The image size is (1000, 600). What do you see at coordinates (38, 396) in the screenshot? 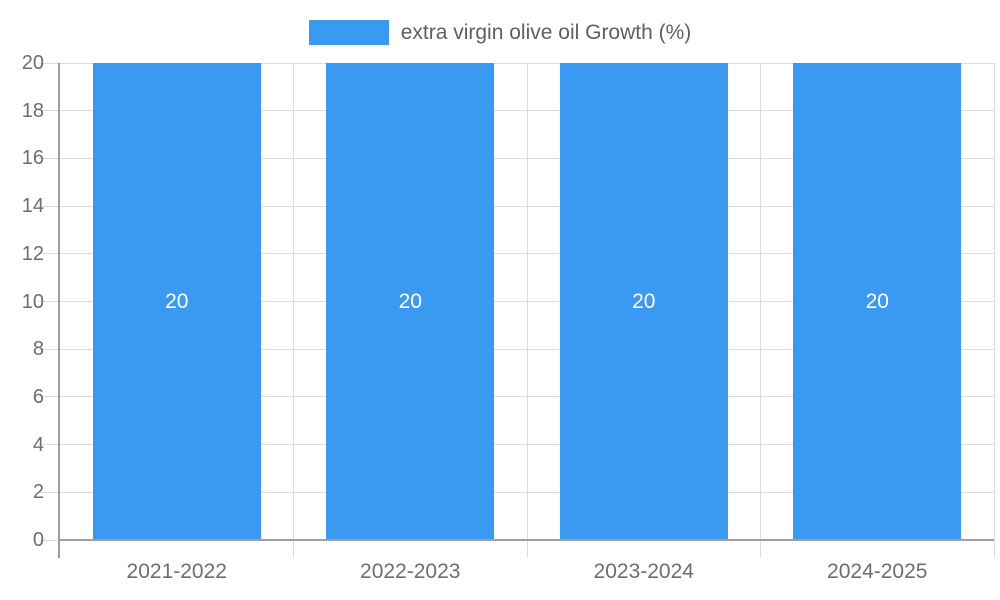
I see `y-tick-label: 6` at bounding box center [38, 396].